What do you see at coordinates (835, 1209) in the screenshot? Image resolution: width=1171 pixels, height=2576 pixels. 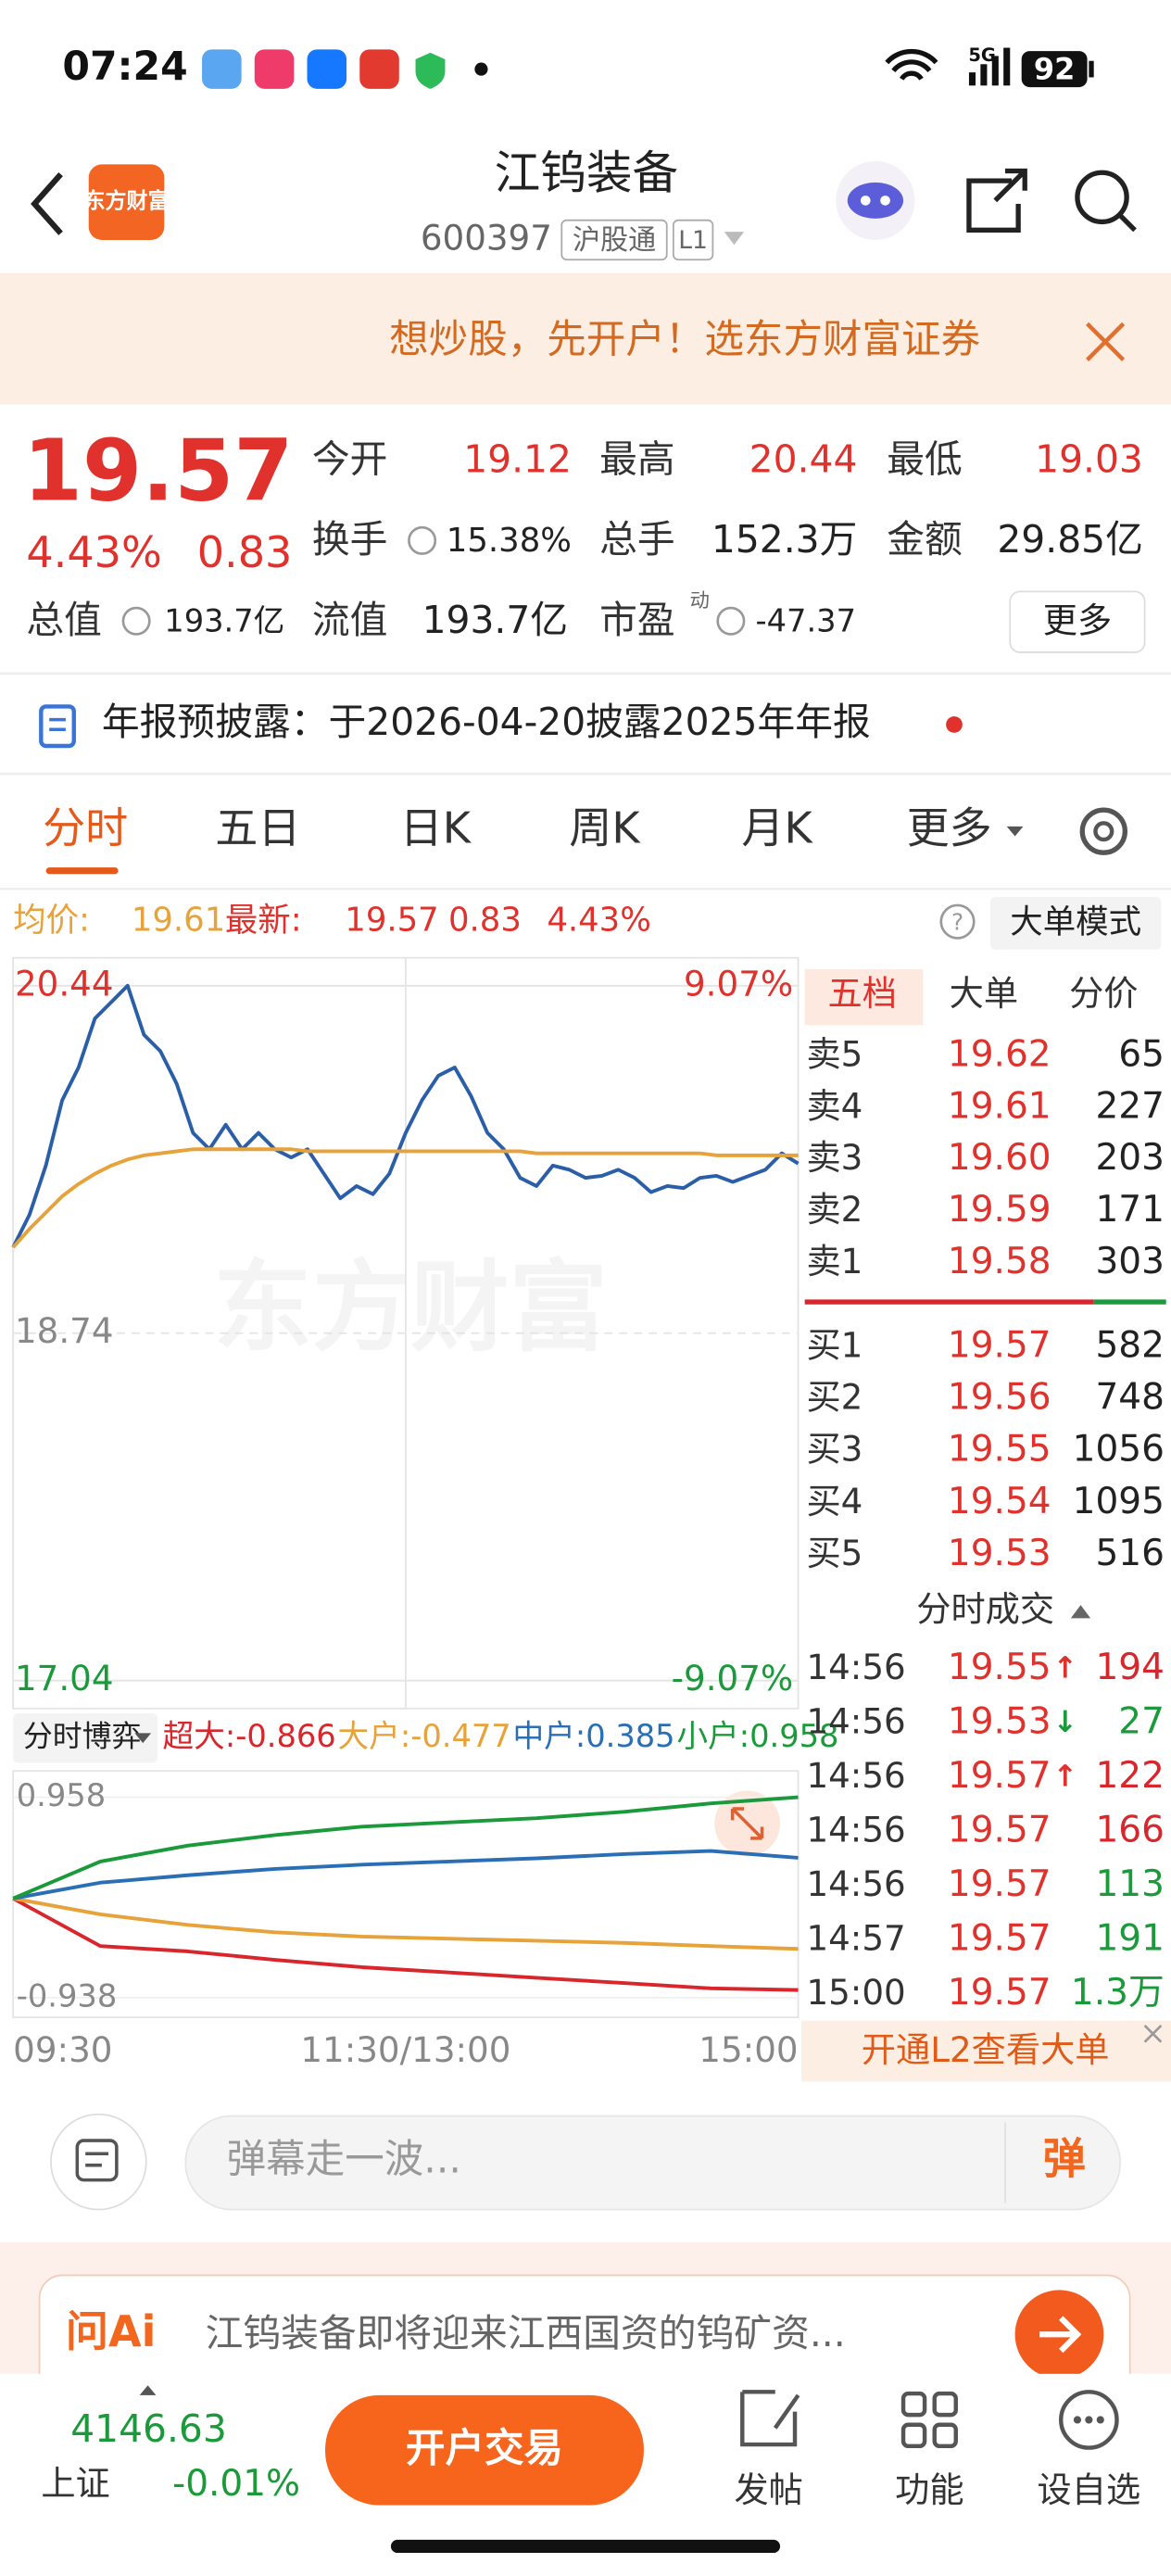 I see `book-name: 卖2` at bounding box center [835, 1209].